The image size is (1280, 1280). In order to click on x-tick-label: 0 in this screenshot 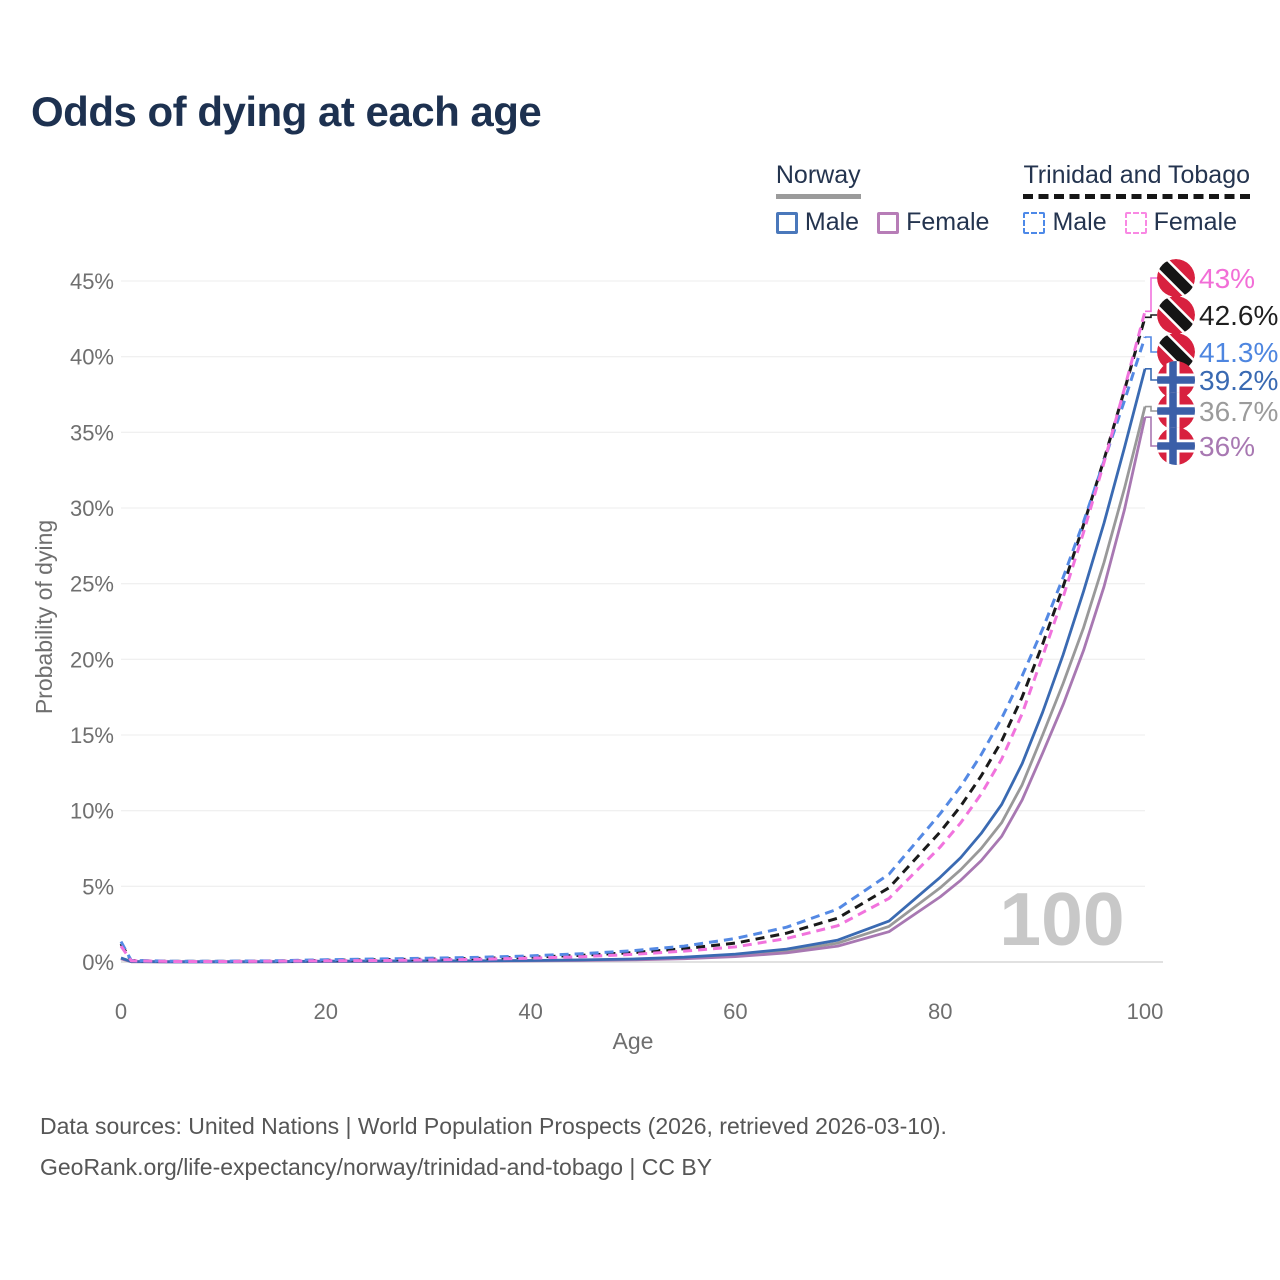, I will do `click(121, 1011)`.